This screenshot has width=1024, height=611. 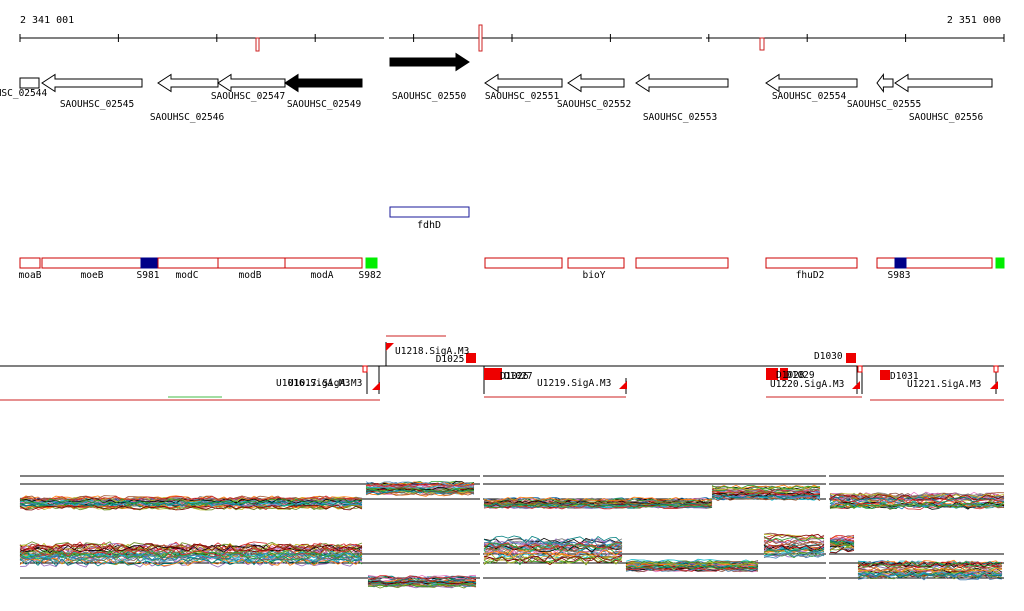 What do you see at coordinates (800, 375) in the screenshot?
I see `promoter-label: D1029` at bounding box center [800, 375].